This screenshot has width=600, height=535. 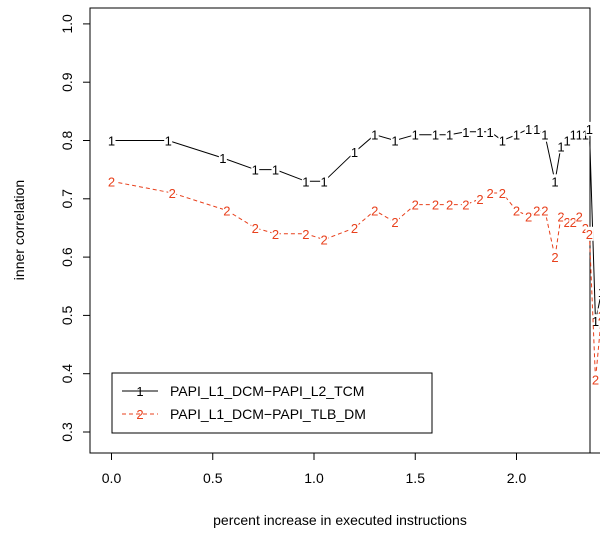 I want to click on data-point-0-5: 1, so click(x=305, y=181).